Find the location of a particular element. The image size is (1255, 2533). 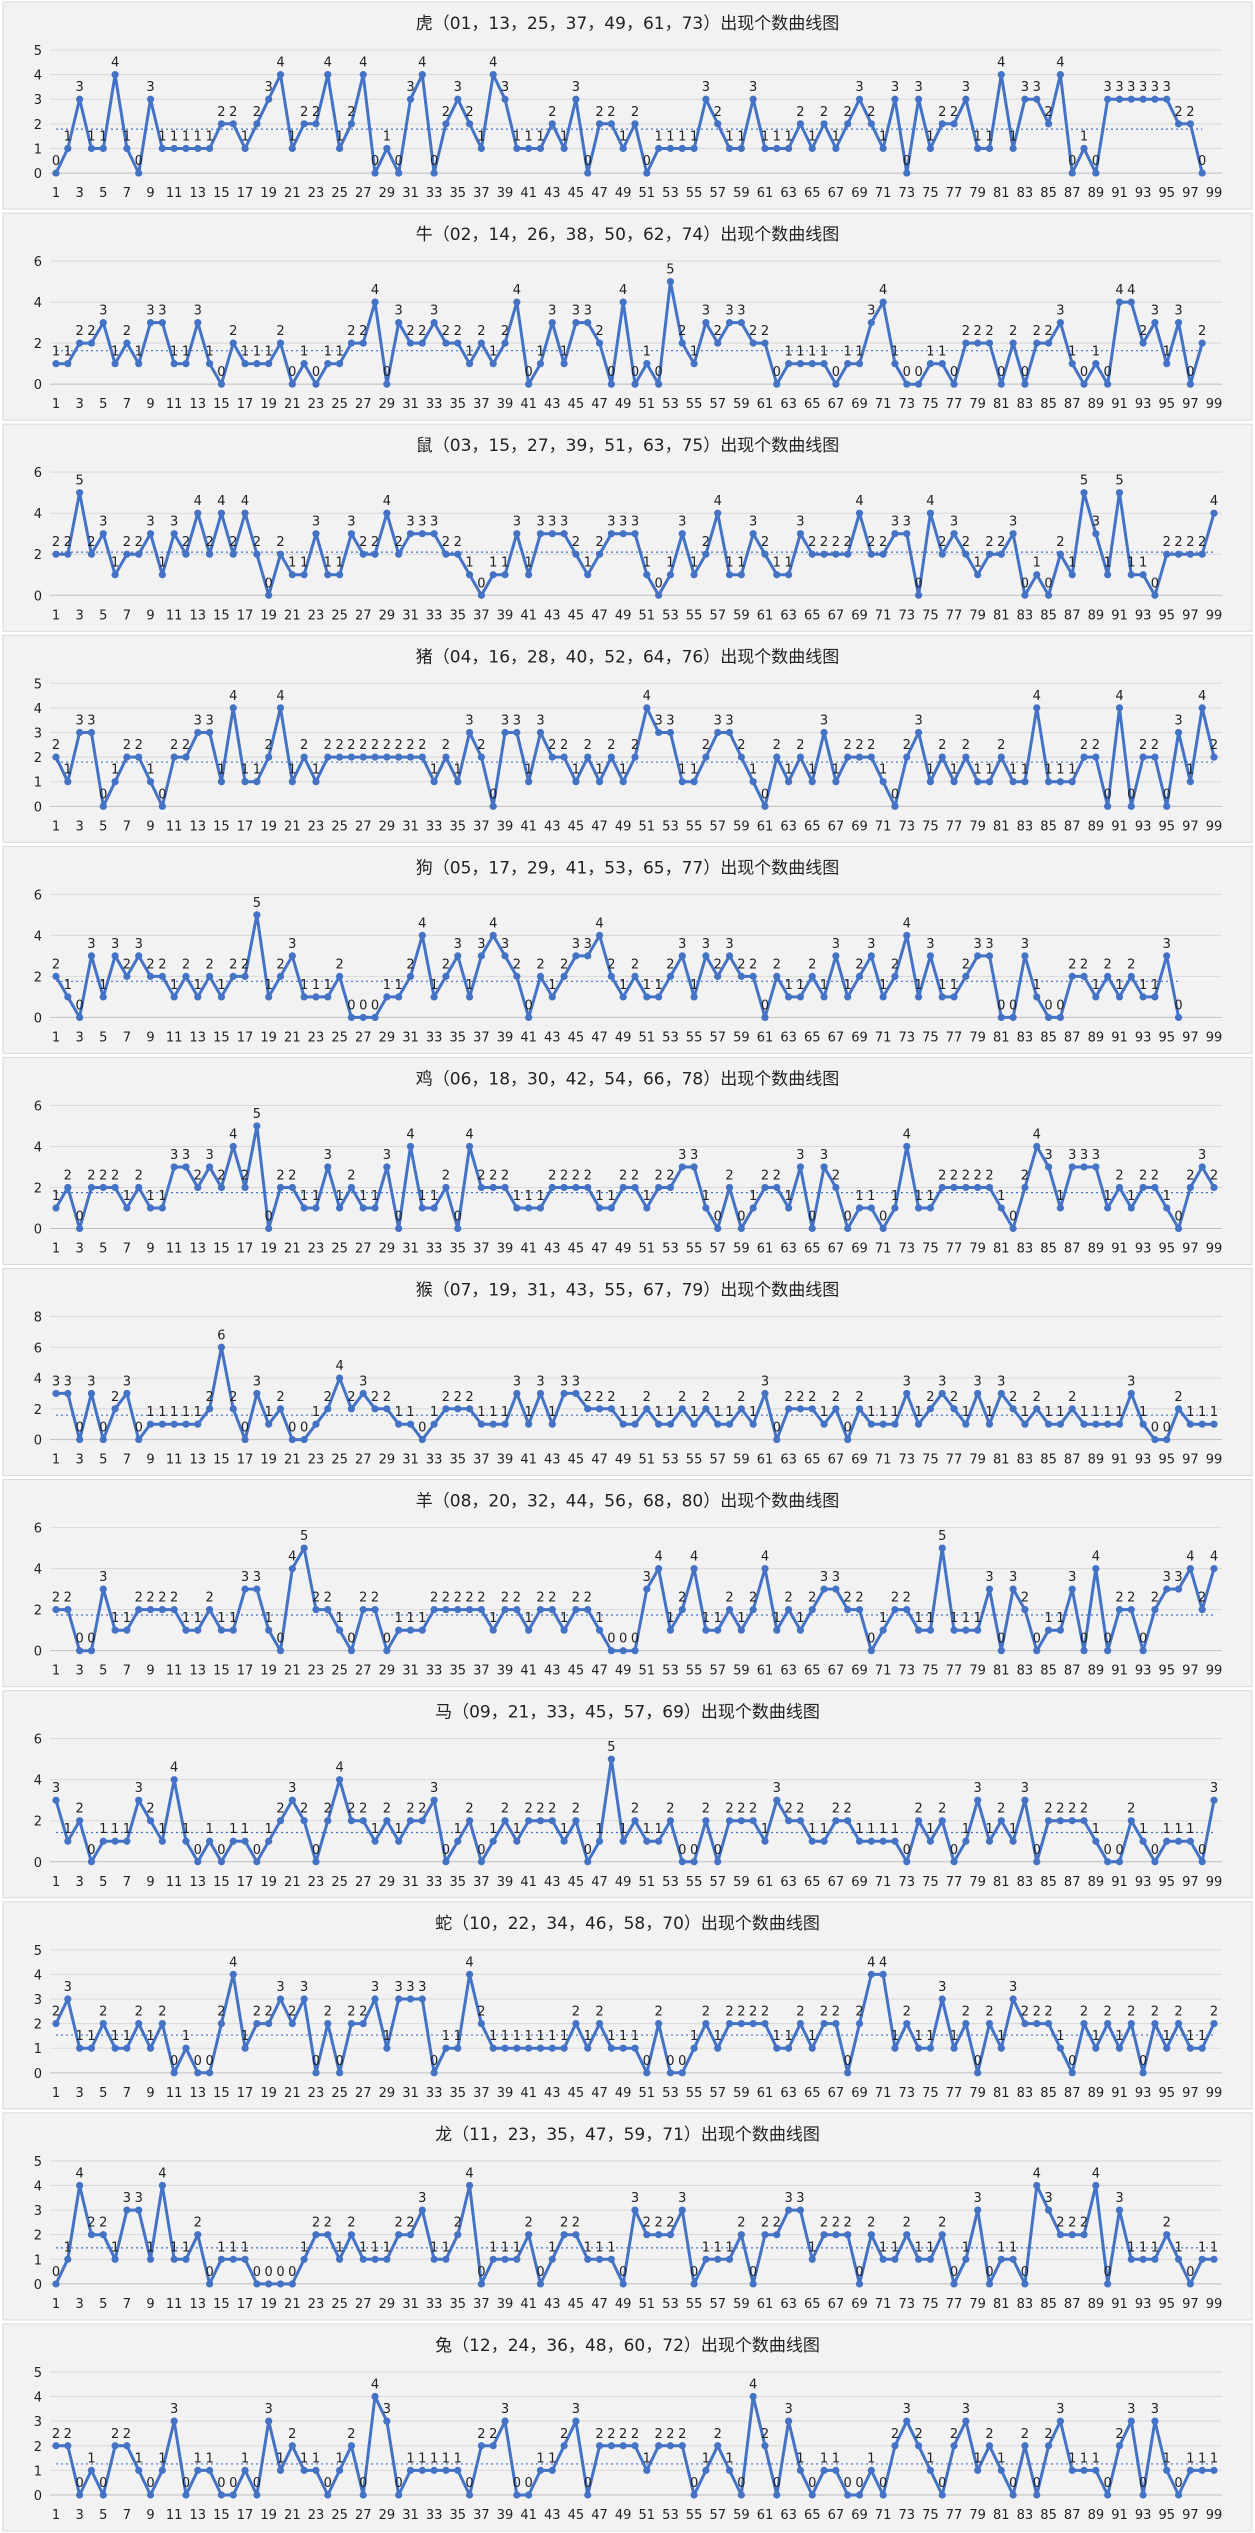

x-tick-label: 91 is located at coordinates (1119, 826).